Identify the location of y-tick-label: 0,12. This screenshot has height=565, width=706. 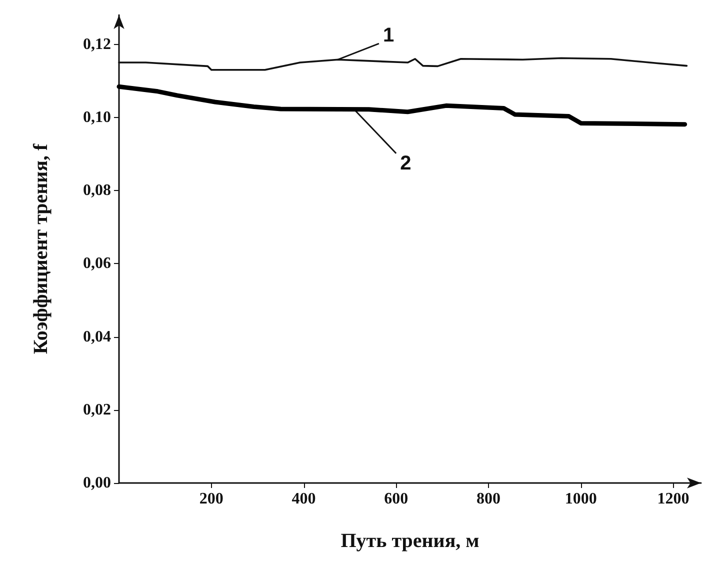
(97, 44).